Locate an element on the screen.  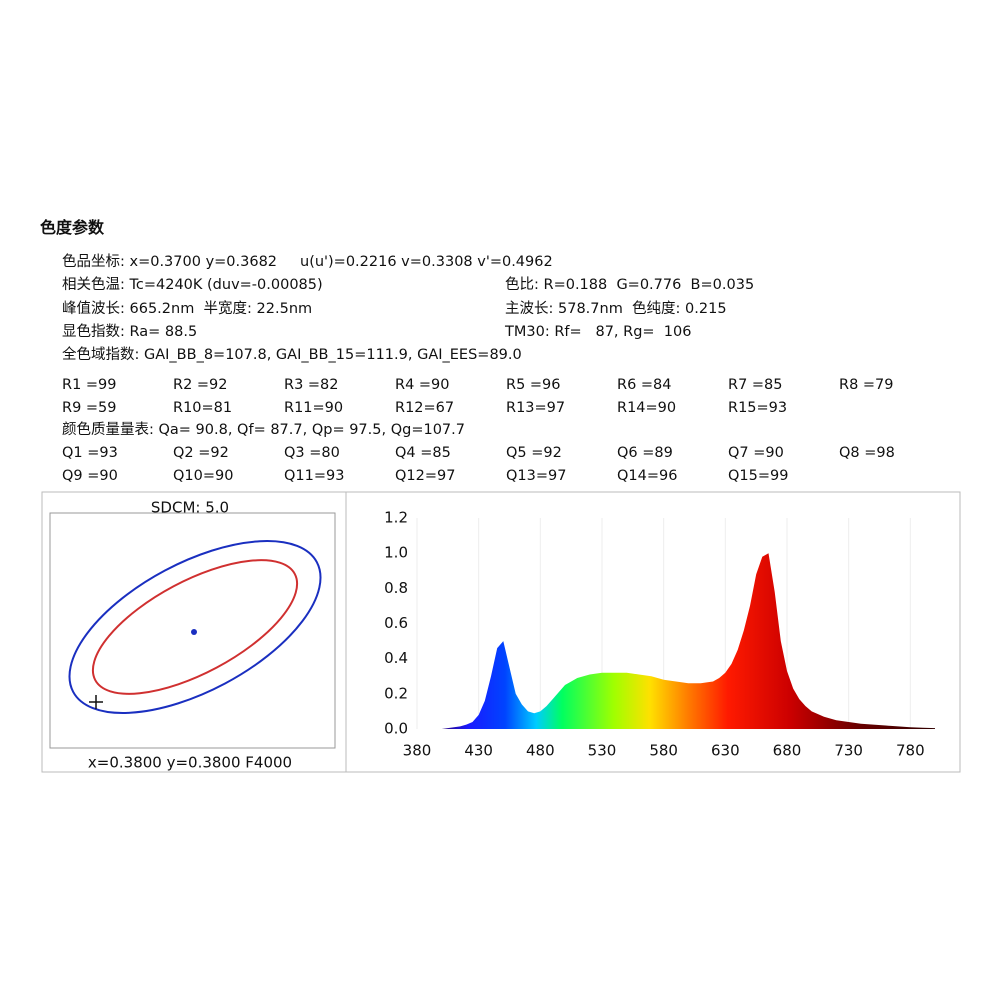
r-index: R10=81 is located at coordinates (203, 408).